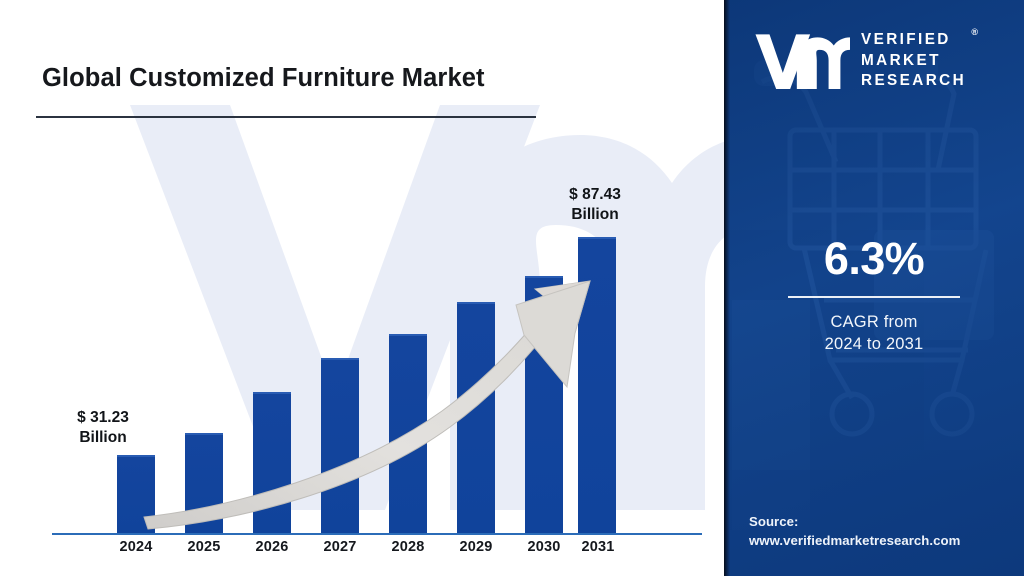 Image resolution: width=1024 pixels, height=576 pixels. What do you see at coordinates (874, 333) in the screenshot?
I see `cagr-caption: CAGR from 2024 to 2031` at bounding box center [874, 333].